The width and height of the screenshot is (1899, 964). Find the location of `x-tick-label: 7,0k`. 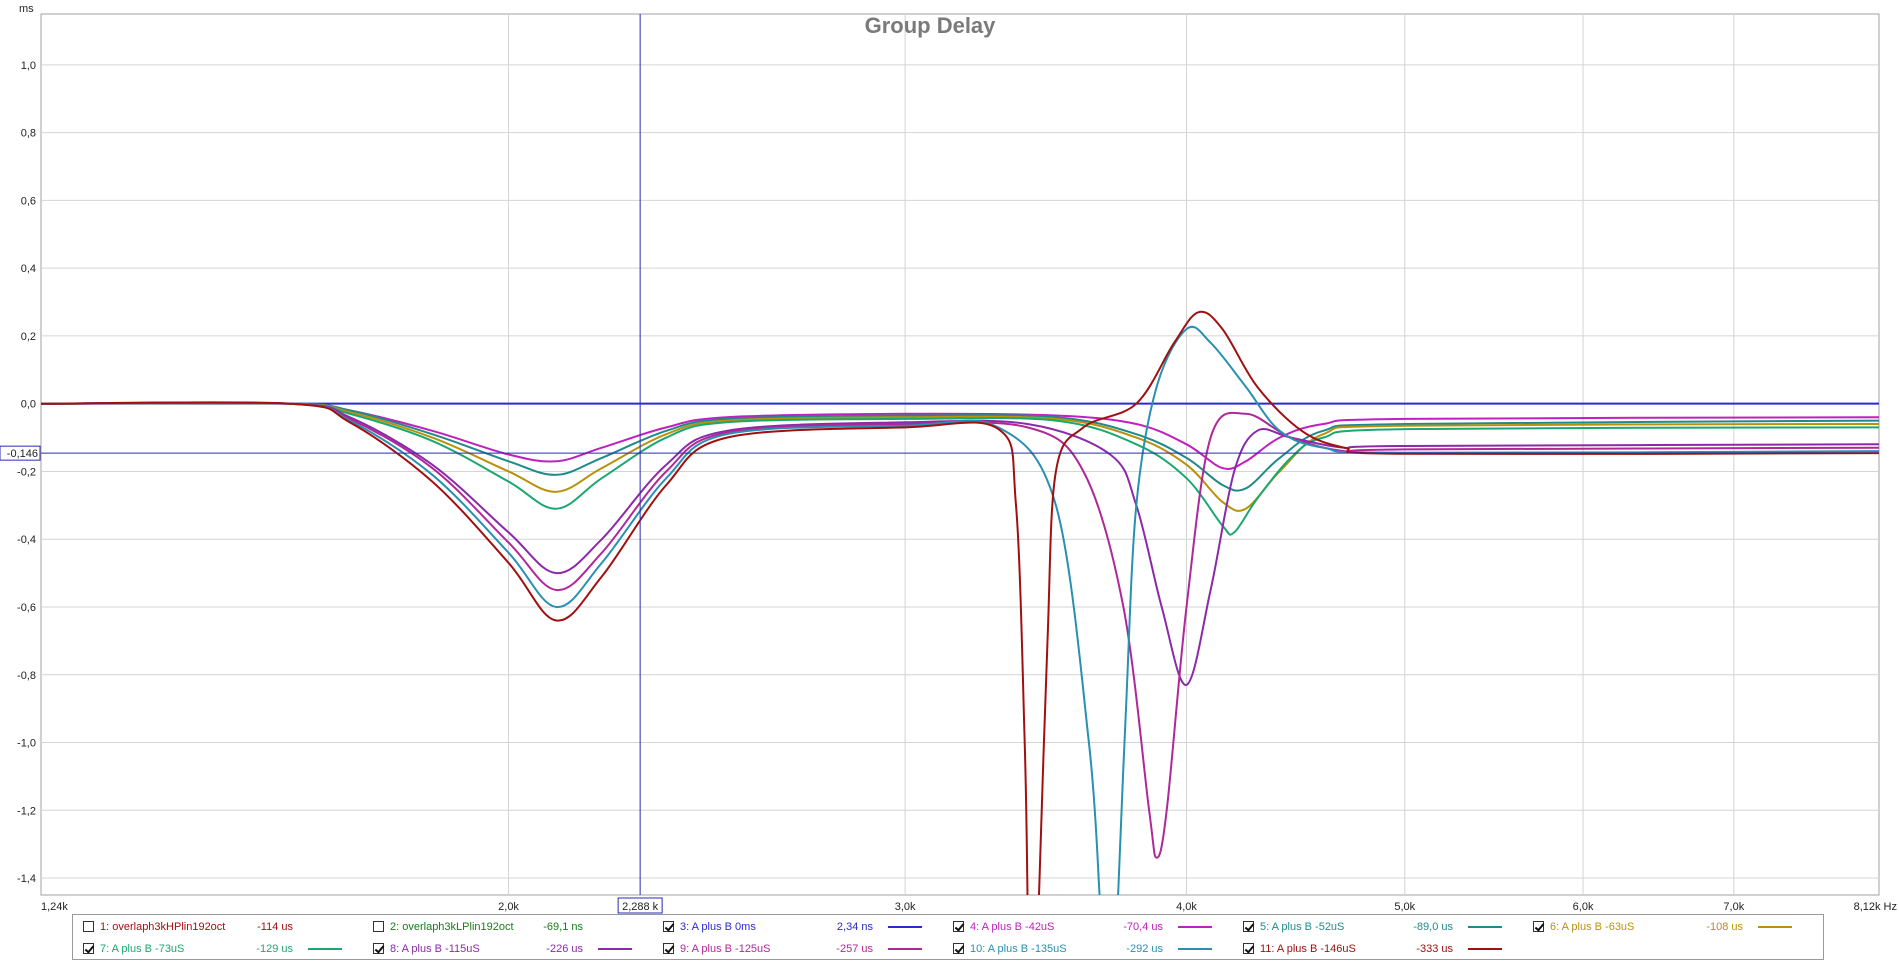

x-tick-label: 7,0k is located at coordinates (1733, 907).